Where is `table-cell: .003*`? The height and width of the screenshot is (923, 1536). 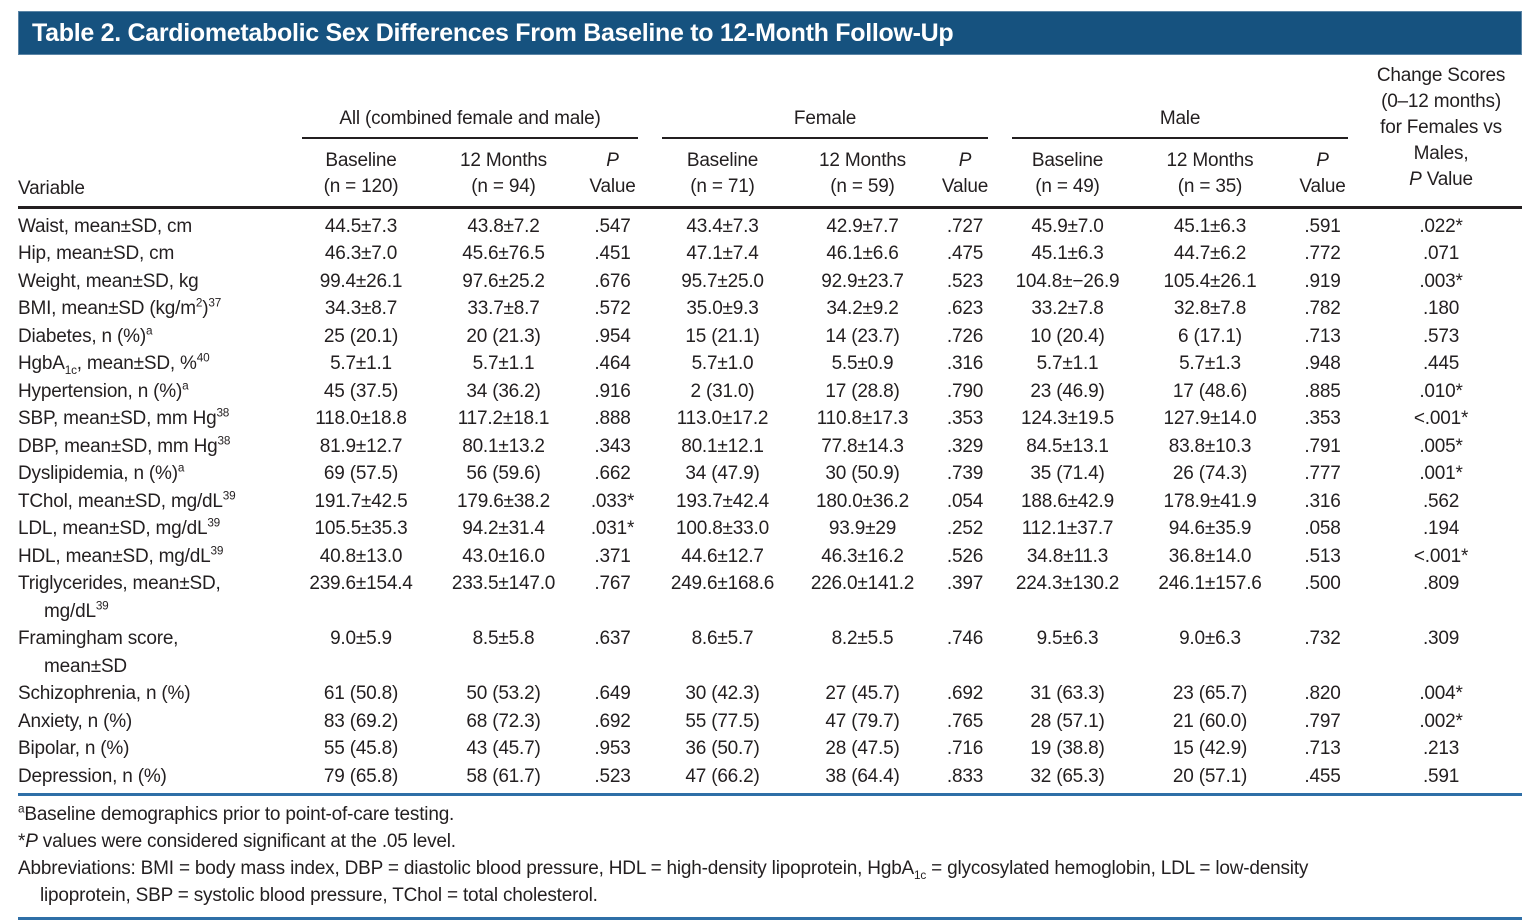
table-cell: .003* is located at coordinates (1441, 281).